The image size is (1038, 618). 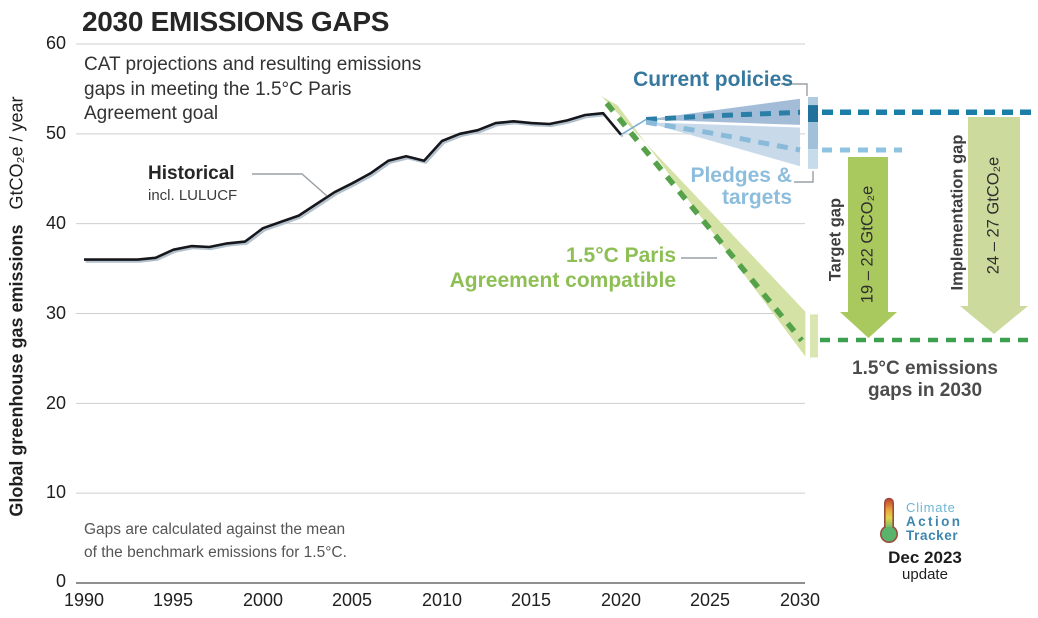 What do you see at coordinates (55, 403) in the screenshot?
I see `y-tick-20: 20` at bounding box center [55, 403].